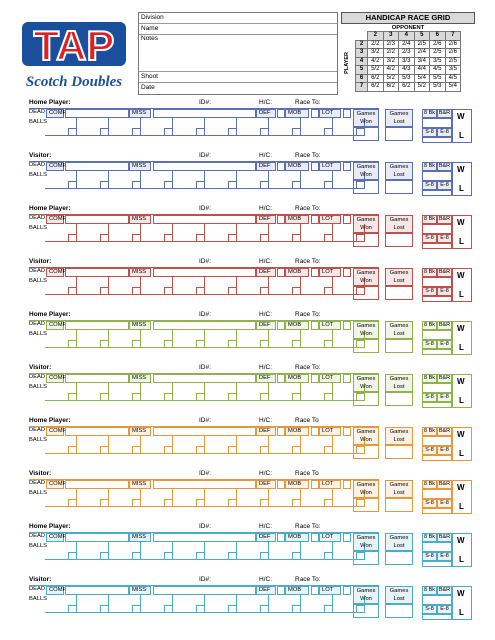 The height and width of the screenshot is (640, 495). What do you see at coordinates (266, 431) in the screenshot?
I see `def-box: DEF` at bounding box center [266, 431].